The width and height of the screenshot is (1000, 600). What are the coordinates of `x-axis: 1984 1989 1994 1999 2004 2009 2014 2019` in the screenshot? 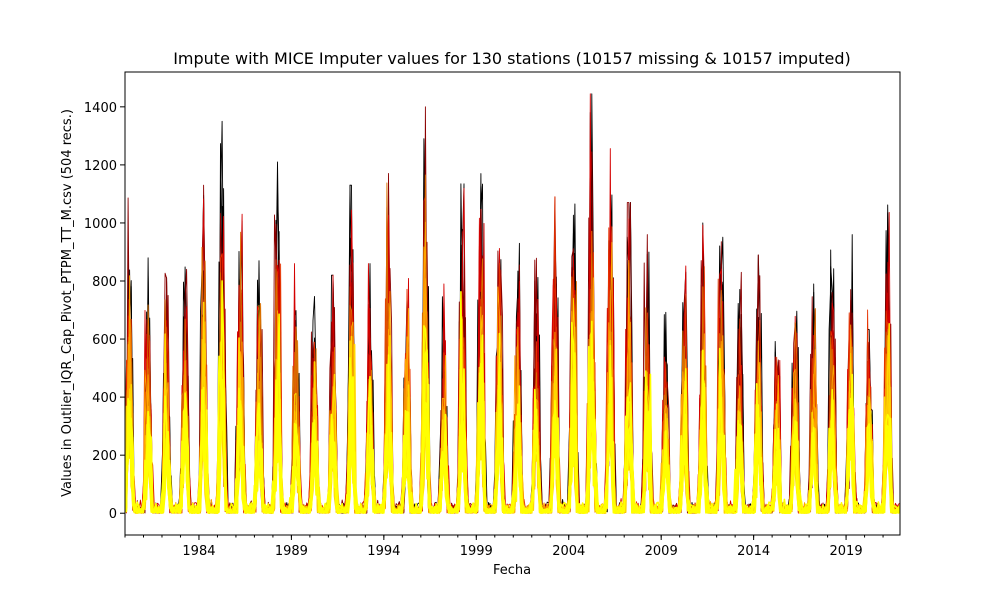 It's located at (504, 547).